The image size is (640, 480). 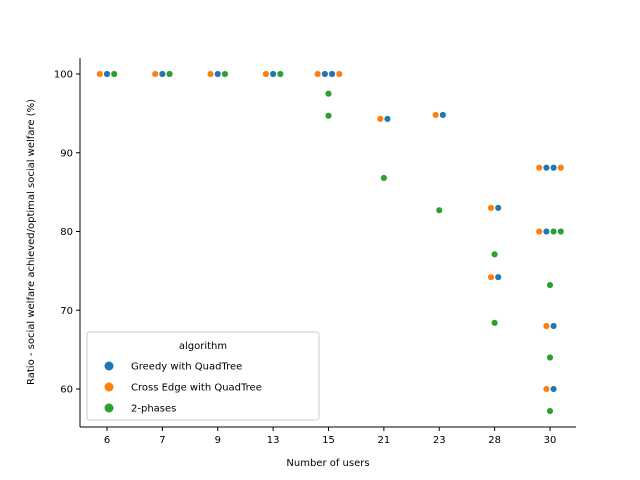 I want to click on legend-label: Greedy with QuadTree, so click(x=186, y=367).